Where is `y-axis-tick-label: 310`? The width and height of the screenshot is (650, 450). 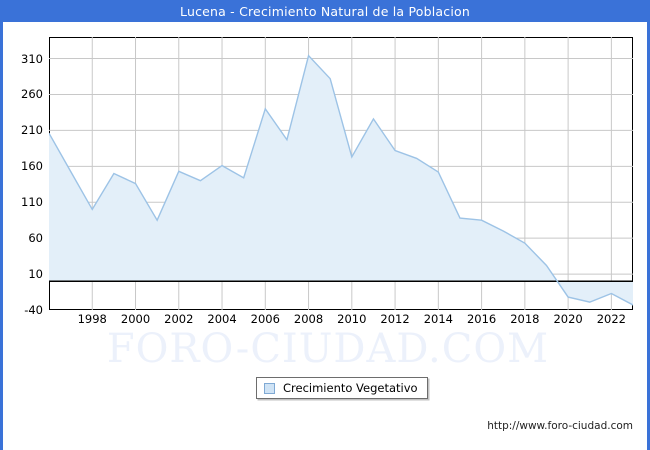 y-axis-tick-label: 310 is located at coordinates (32, 58).